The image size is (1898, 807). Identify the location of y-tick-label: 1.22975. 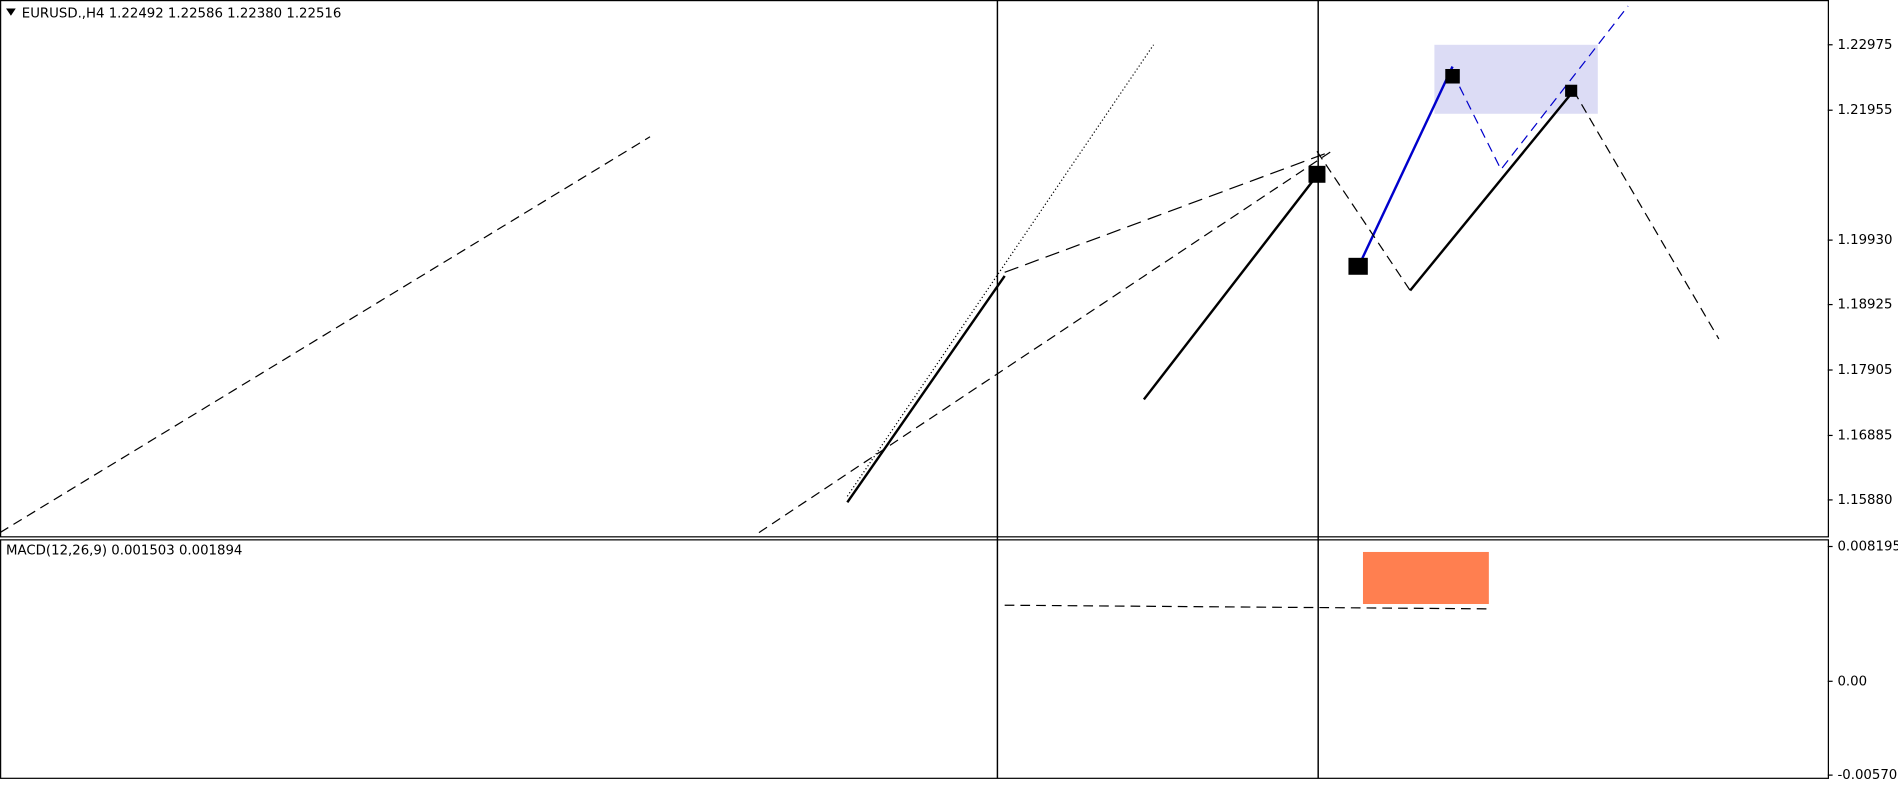
(1864, 45).